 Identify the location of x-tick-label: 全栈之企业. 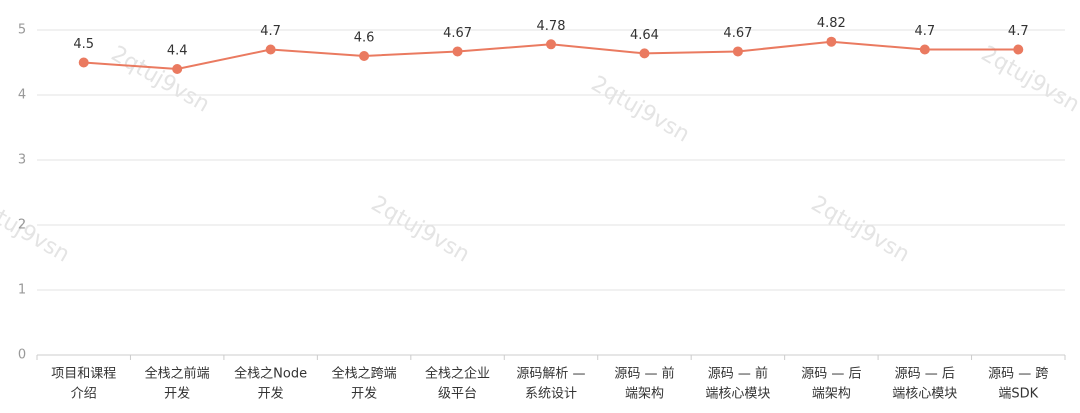
(457, 374).